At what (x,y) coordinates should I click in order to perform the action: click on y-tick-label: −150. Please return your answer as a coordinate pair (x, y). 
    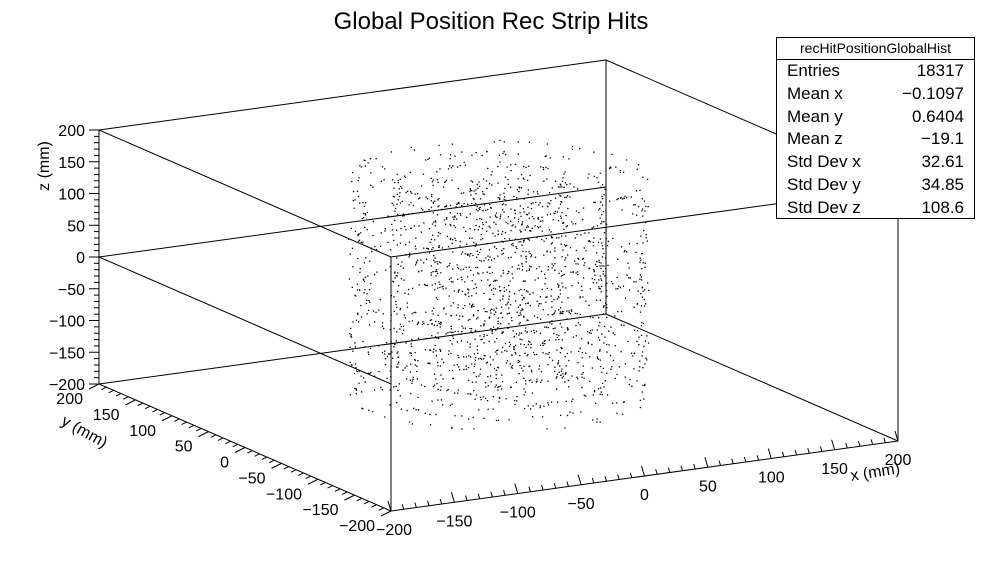
    Looking at the image, I should click on (320, 510).